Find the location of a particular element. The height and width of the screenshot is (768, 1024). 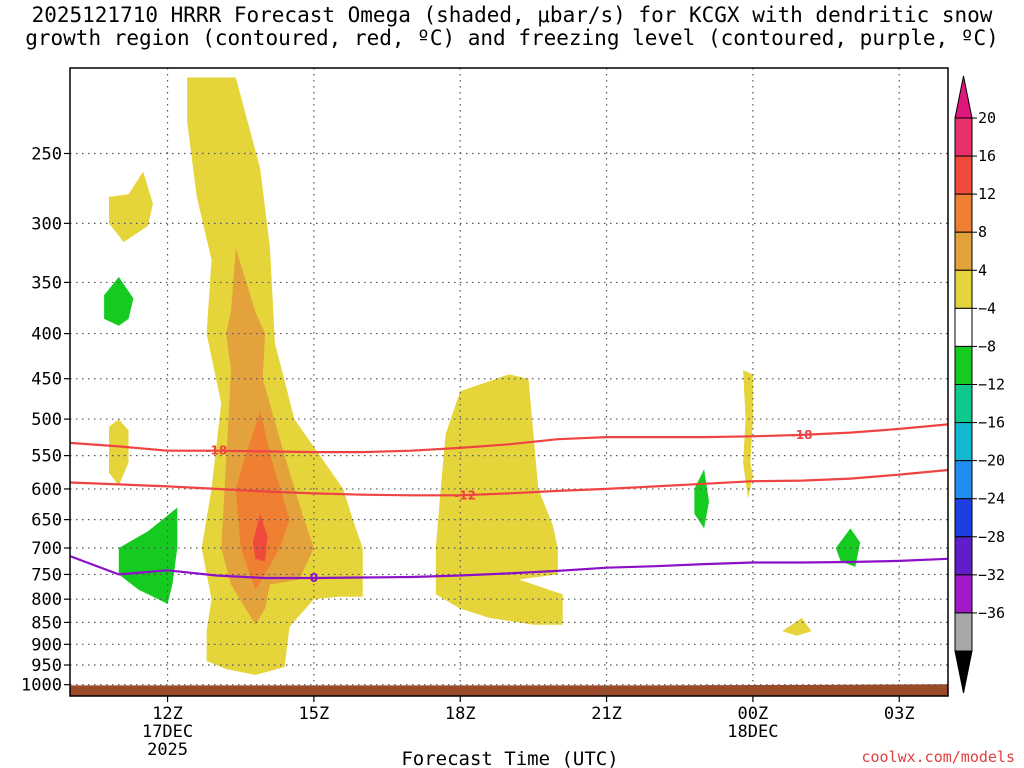

ground-surface is located at coordinates (509, 690).